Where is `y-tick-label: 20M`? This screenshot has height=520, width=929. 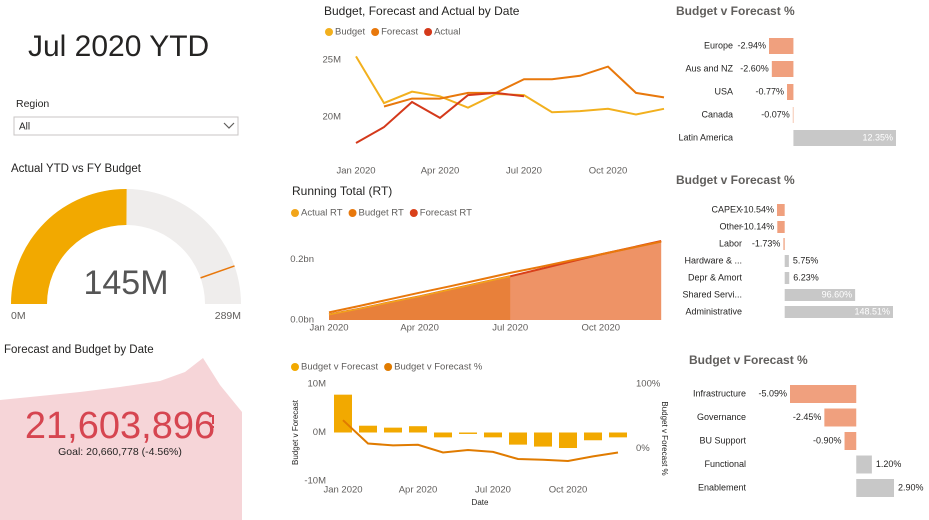 y-tick-label: 20M is located at coordinates (332, 116).